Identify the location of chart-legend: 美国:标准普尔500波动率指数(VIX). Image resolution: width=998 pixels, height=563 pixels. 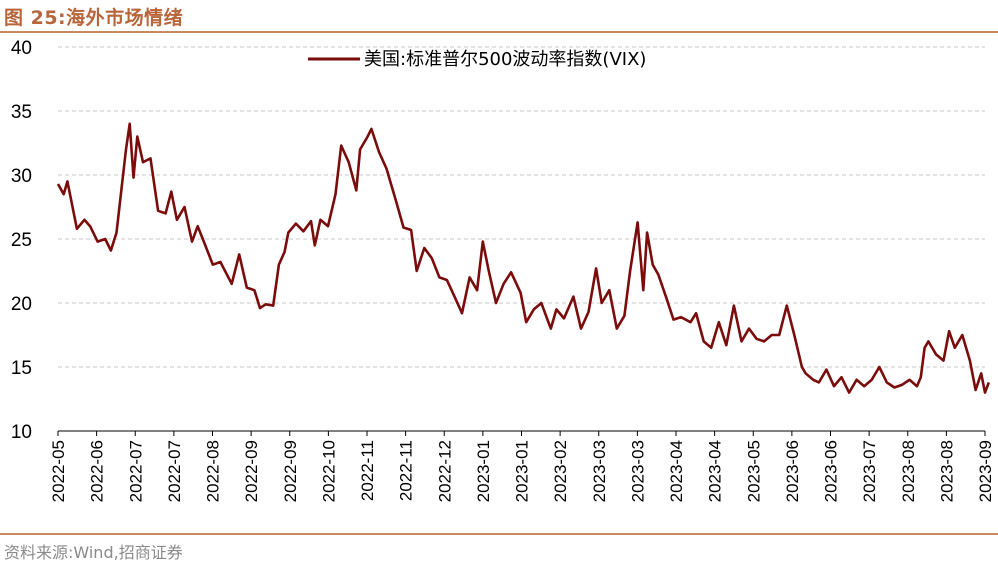
(477, 59).